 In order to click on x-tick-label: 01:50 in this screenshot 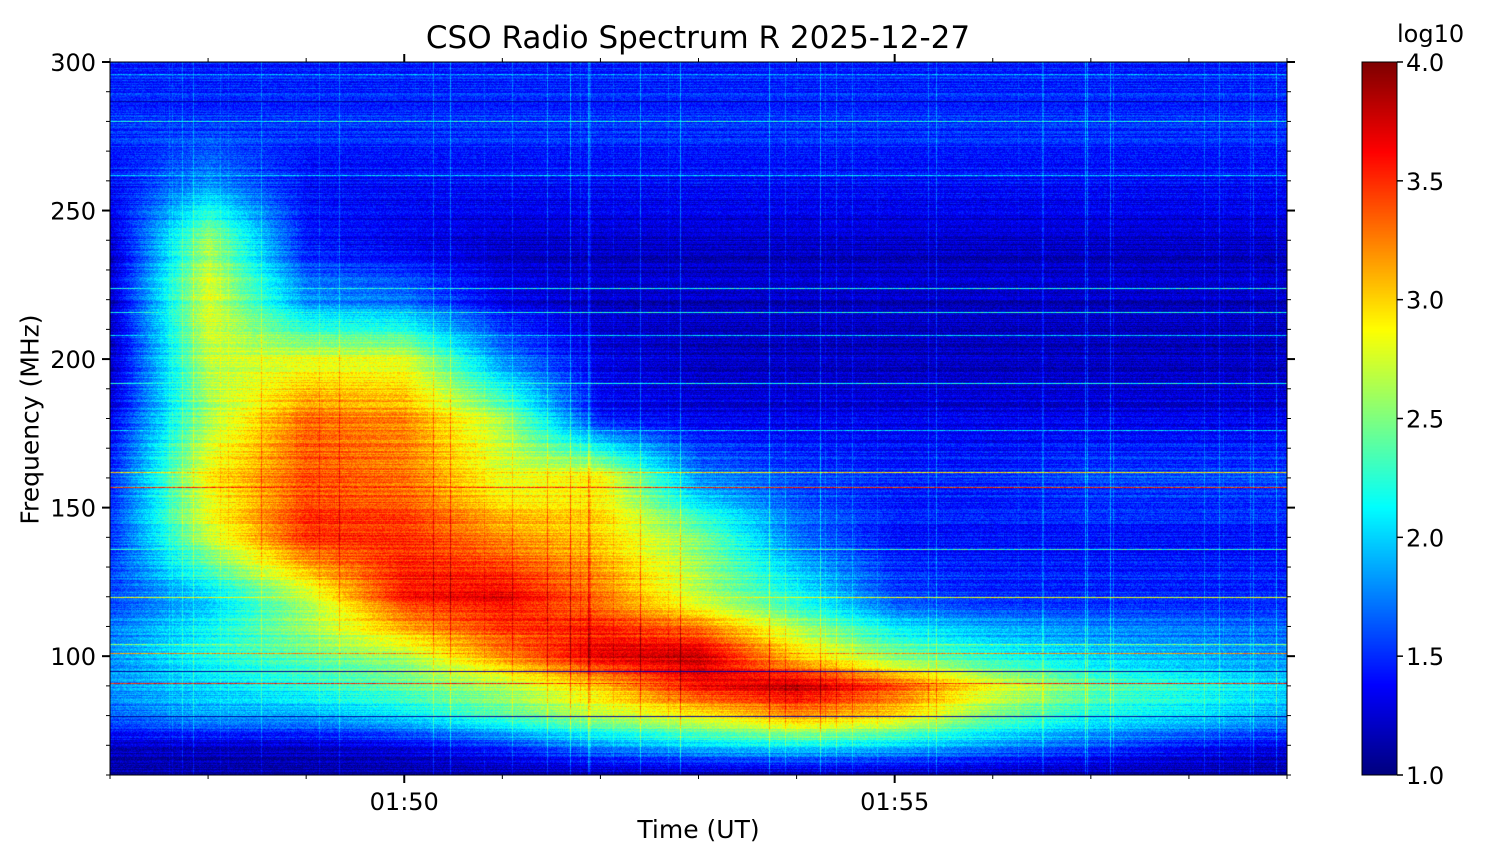, I will do `click(404, 802)`.